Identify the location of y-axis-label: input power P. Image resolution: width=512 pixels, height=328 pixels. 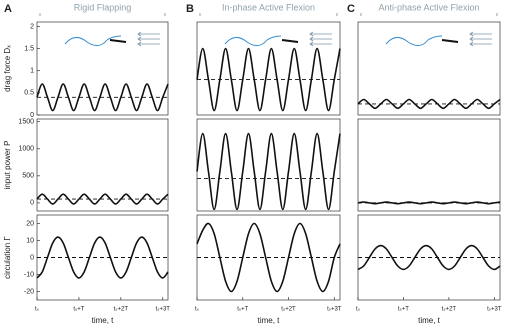
(7, 165).